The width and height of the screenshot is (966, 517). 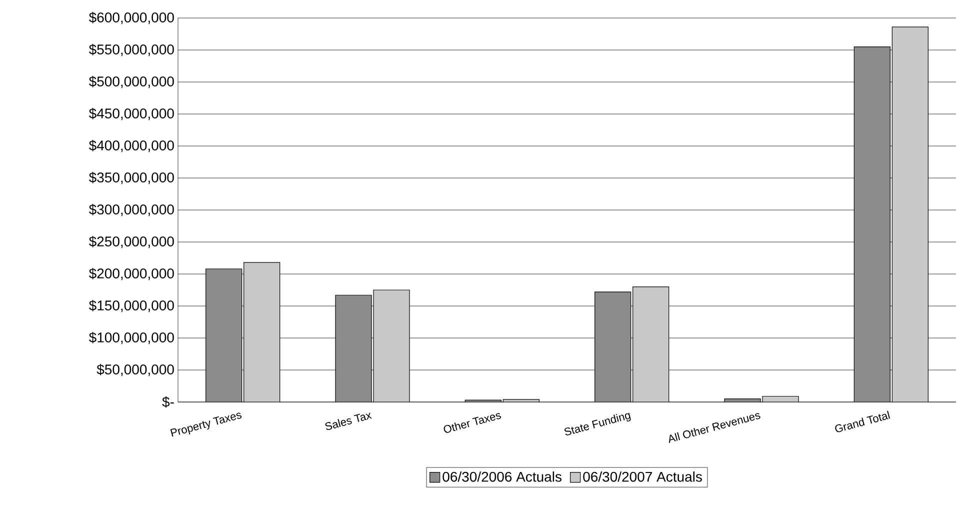 I want to click on legend-label: 06/30/2007 Actuals, so click(x=642, y=476).